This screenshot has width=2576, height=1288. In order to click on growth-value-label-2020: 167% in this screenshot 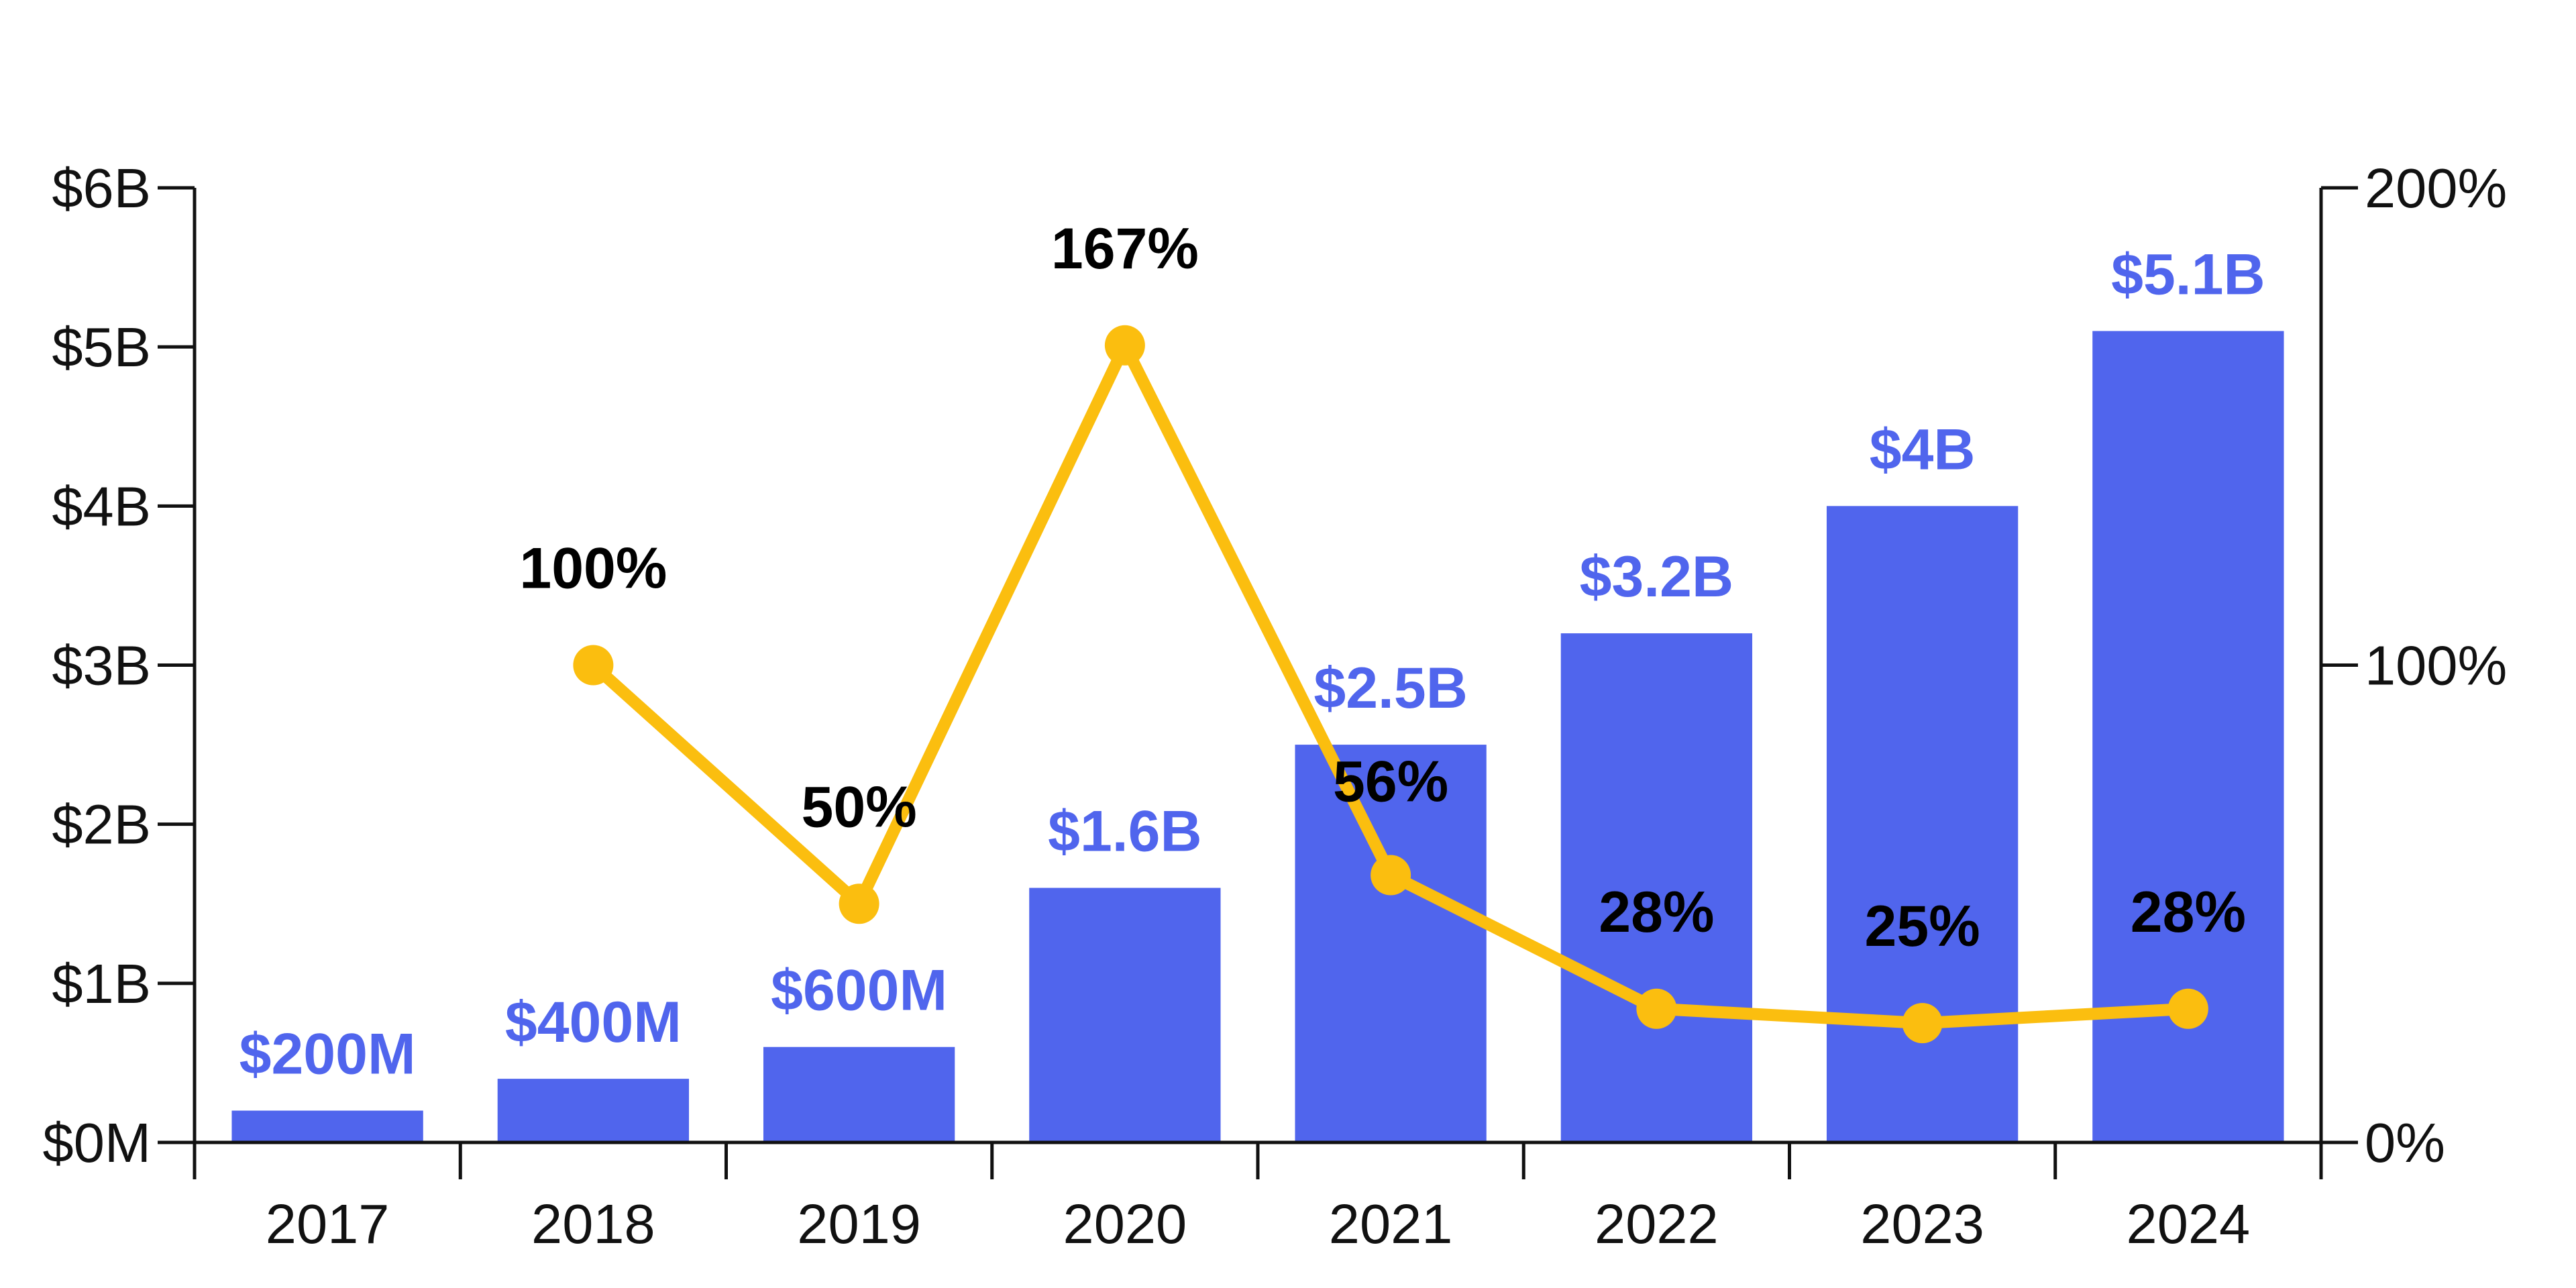, I will do `click(1125, 249)`.